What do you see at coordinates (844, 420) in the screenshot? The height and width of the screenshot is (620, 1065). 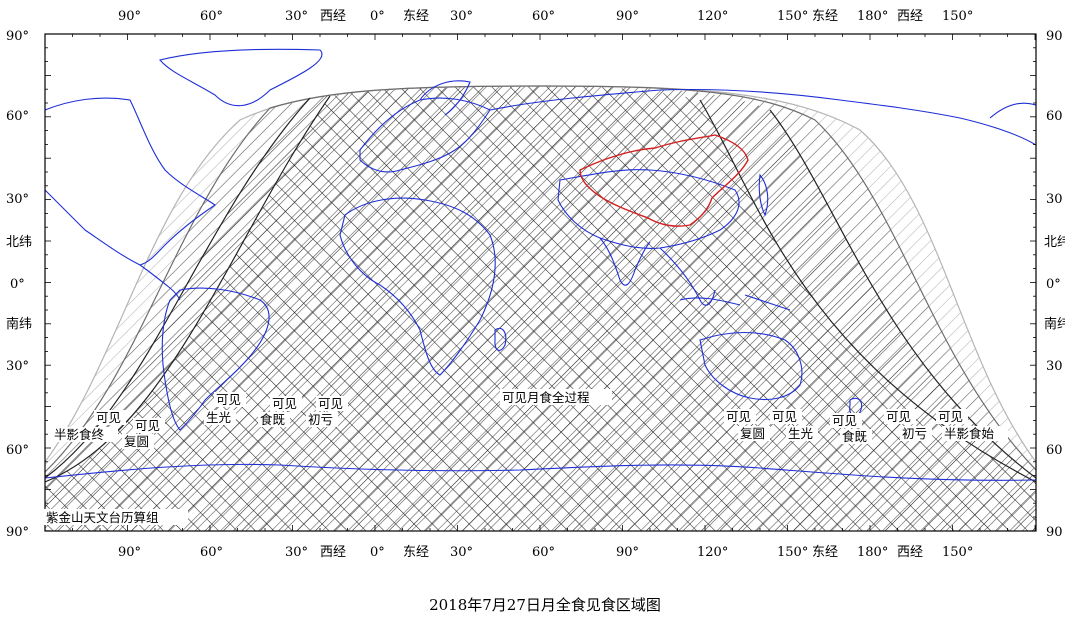 I see `label-east-total-begin-1: 可见` at bounding box center [844, 420].